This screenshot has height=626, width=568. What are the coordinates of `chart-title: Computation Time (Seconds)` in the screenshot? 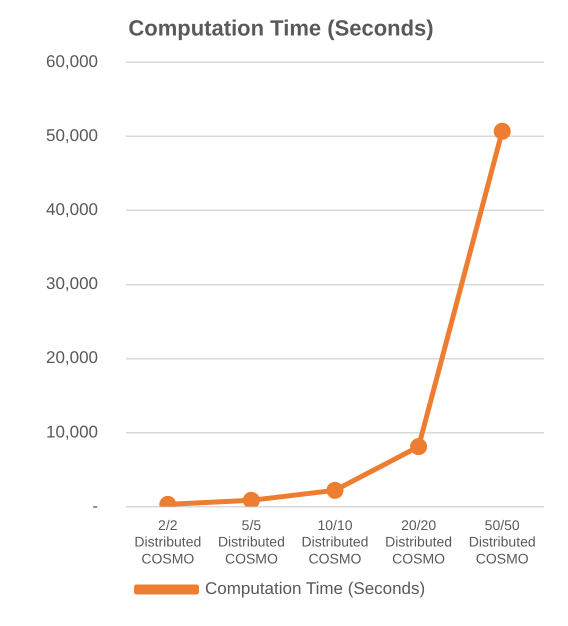 It's located at (281, 27).